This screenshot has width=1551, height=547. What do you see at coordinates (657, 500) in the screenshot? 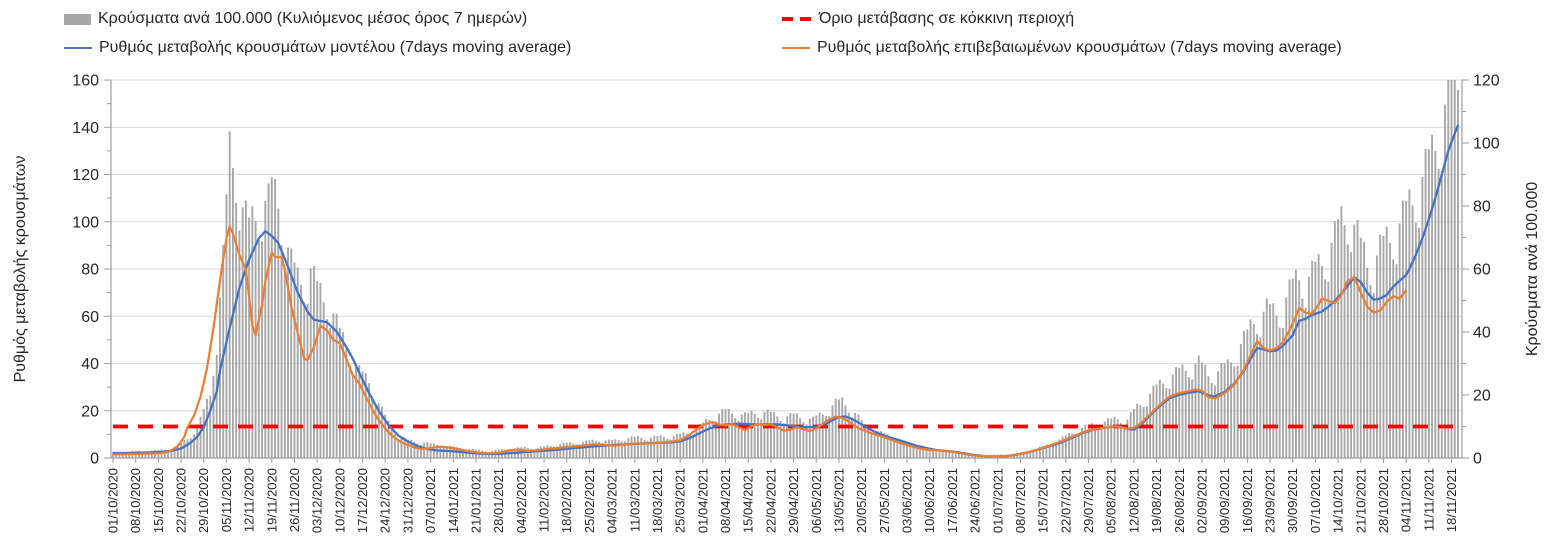
I see `x-tick-label: 18/03/2021` at bounding box center [657, 500].